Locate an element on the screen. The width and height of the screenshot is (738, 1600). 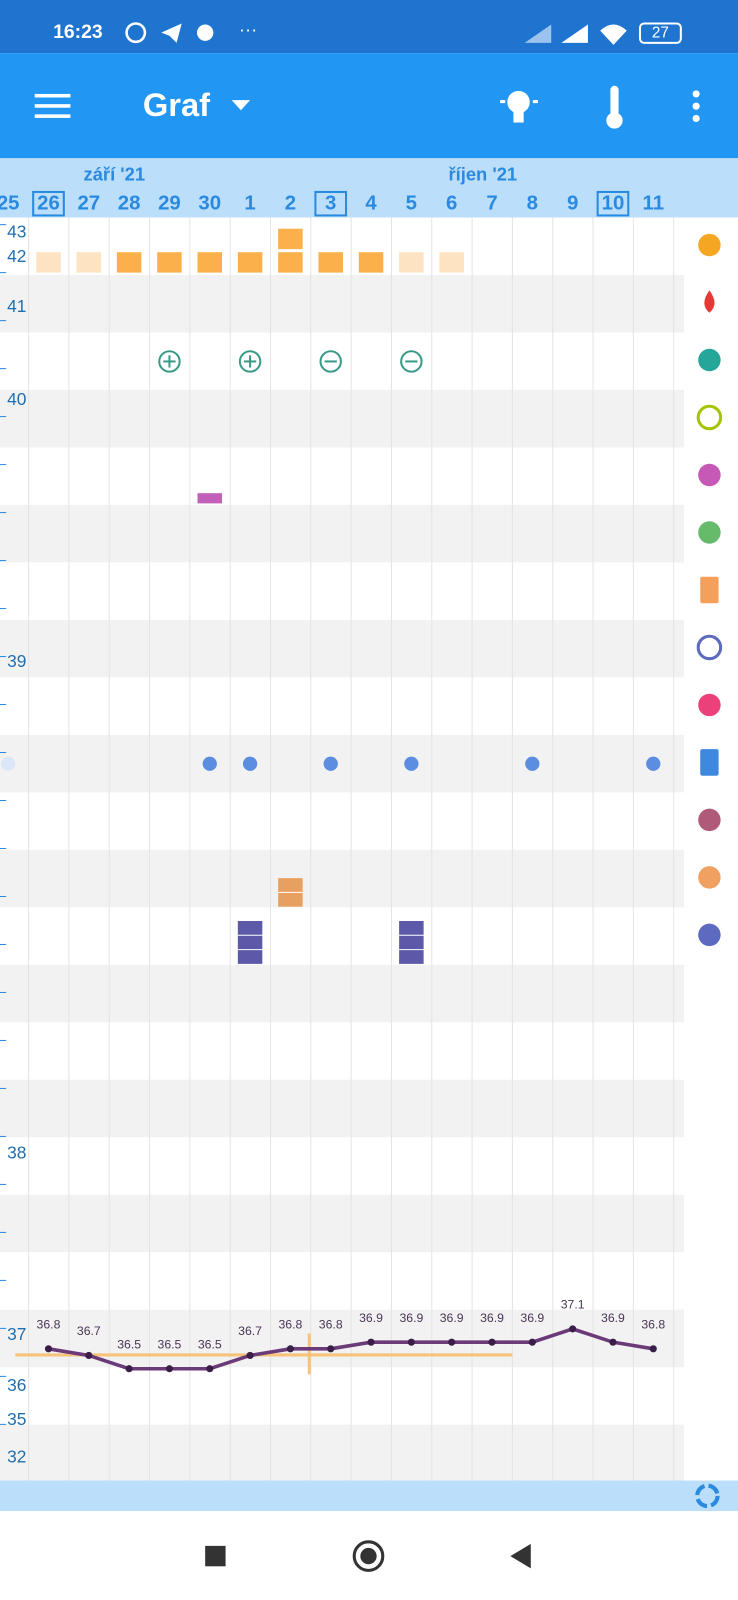
top-date: 1 is located at coordinates (249, 204).